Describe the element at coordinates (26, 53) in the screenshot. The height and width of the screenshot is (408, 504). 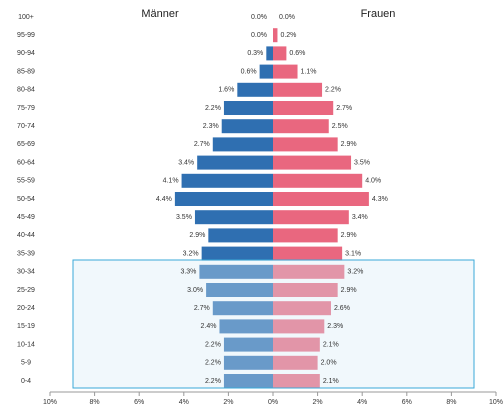
I see `age-label: 90-94` at that location.